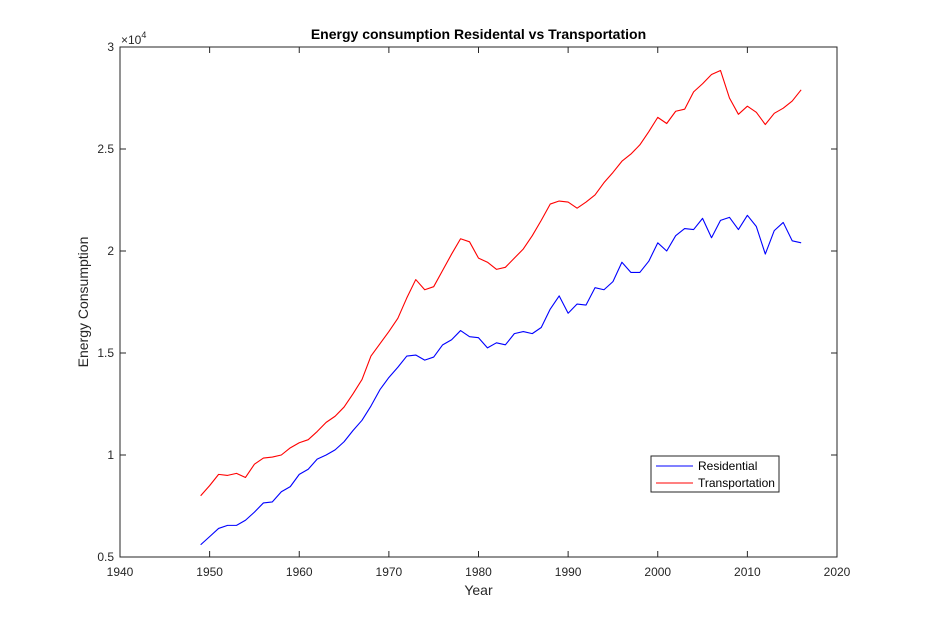  What do you see at coordinates (657, 572) in the screenshot?
I see `x-tick-label: 2000` at bounding box center [657, 572].